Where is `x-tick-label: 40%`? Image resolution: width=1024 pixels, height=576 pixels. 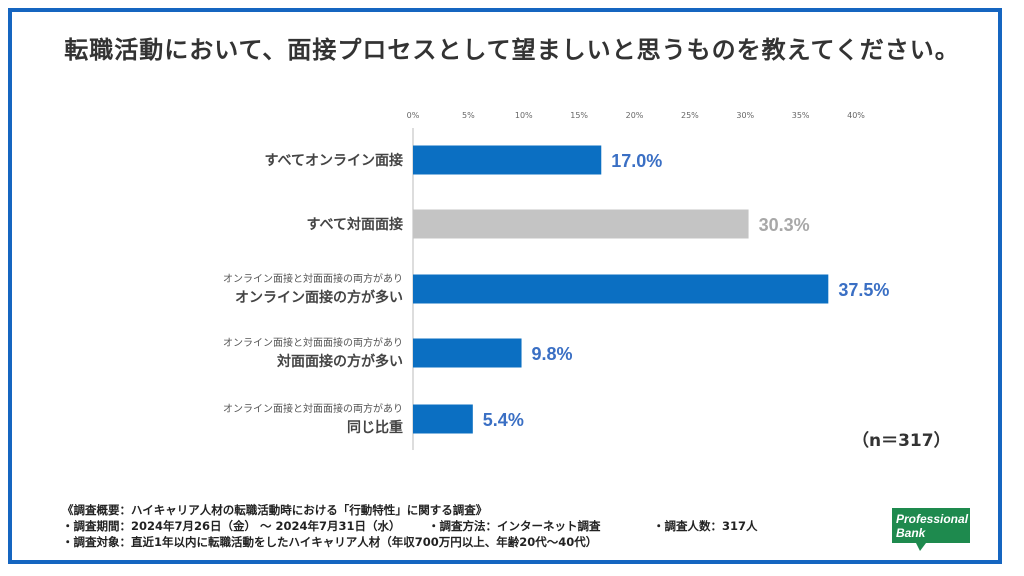 x-tick-label: 40% is located at coordinates (856, 115).